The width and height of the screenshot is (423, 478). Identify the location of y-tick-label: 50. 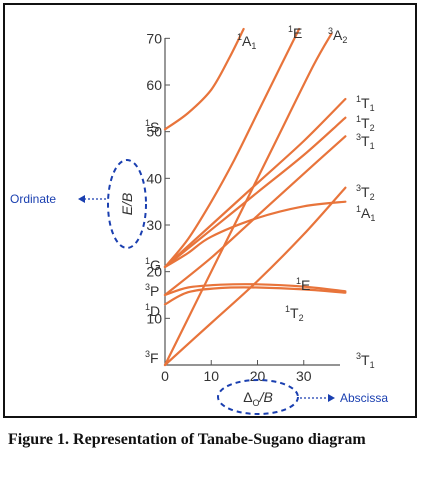
(154, 132).